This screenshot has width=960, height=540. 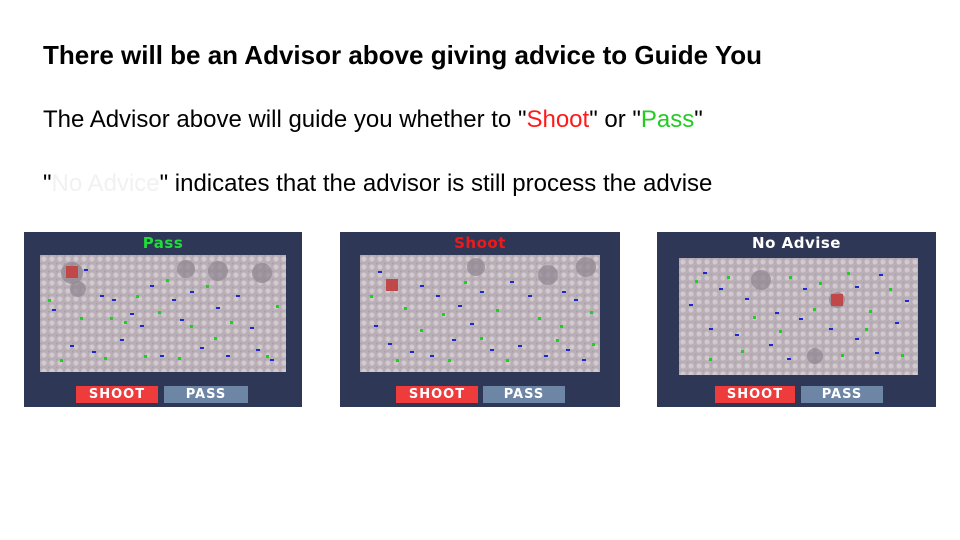 I want to click on game-screenshot-no-advise: No Advise SHOOT PASS, so click(x=796, y=319).